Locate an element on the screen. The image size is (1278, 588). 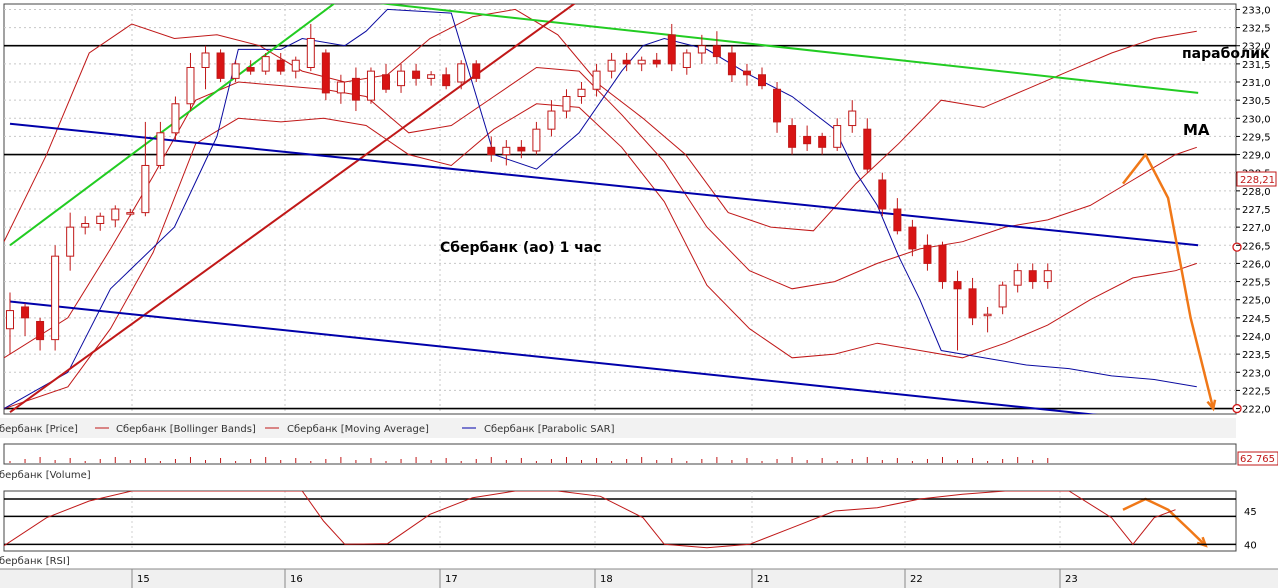
price-tick-label: 223,0 is located at coordinates (1256, 373).